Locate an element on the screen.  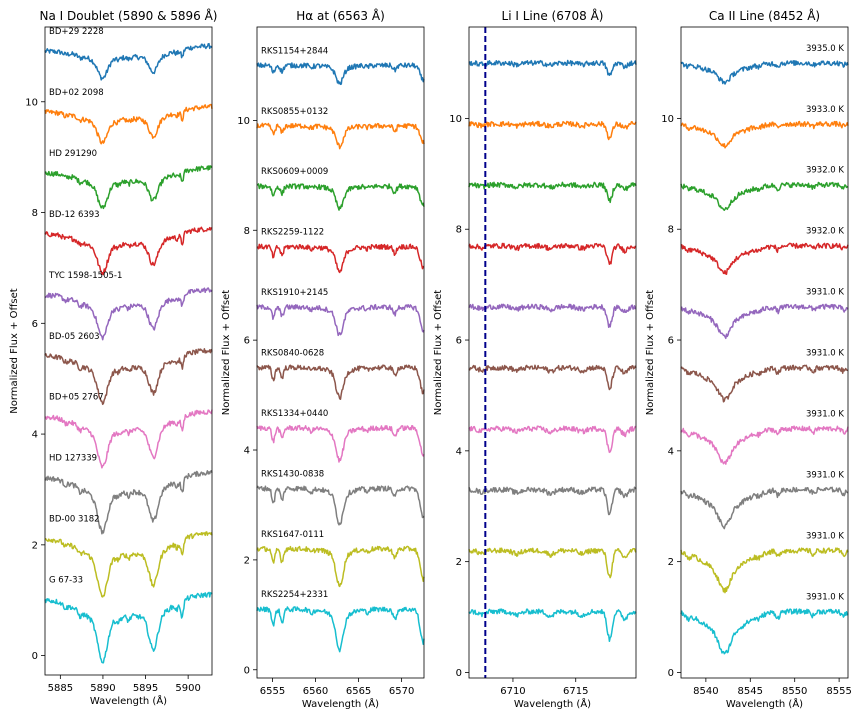
series-label: RKS1334+0440 is located at coordinates (294, 414).